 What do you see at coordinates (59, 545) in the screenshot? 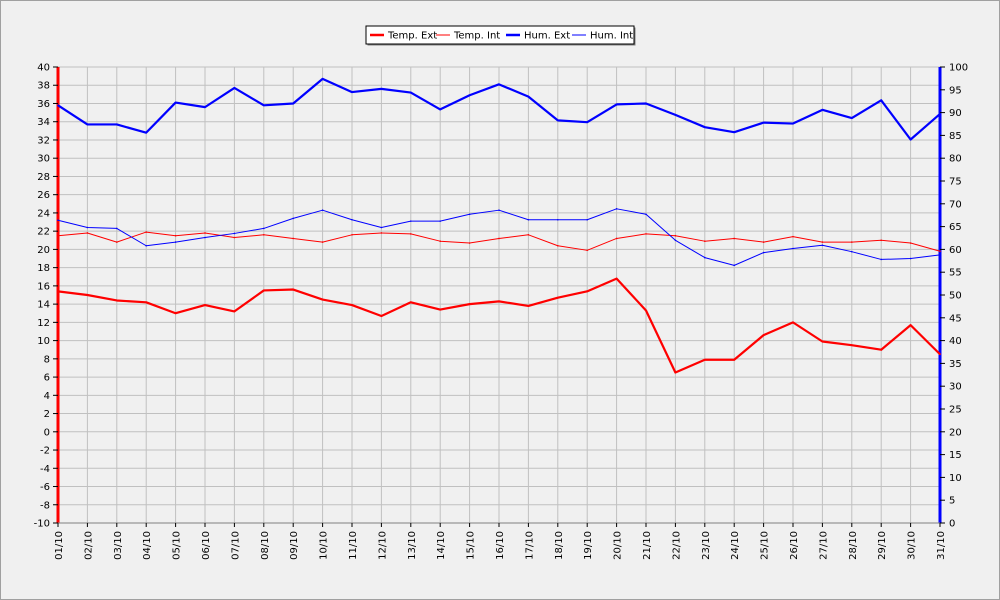
I see `x-tick-label: 01/10` at bounding box center [59, 545].